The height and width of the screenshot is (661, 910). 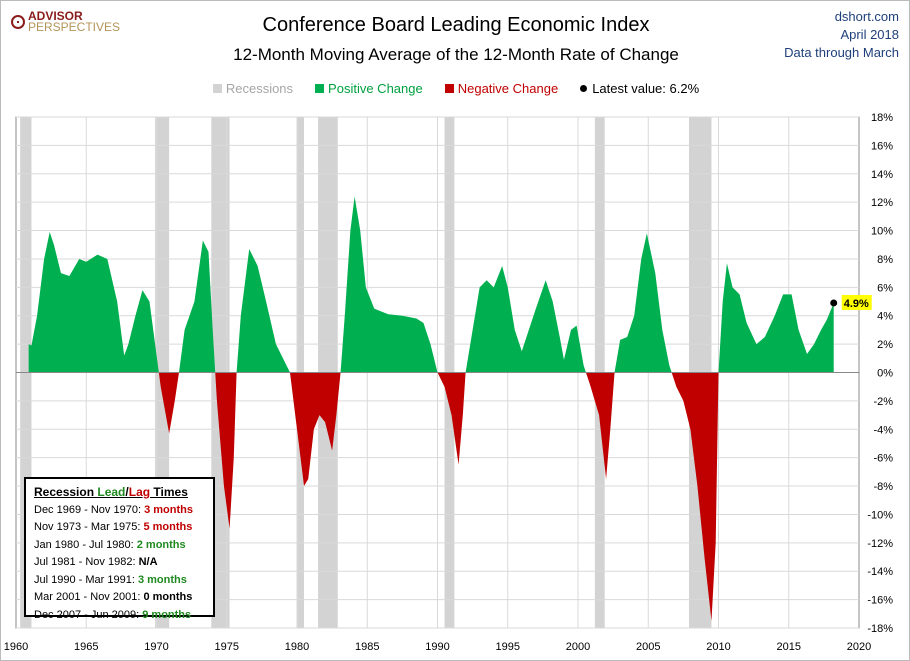 I want to click on lead-lag-title: Recession Lead/Lag Times, so click(x=111, y=492).